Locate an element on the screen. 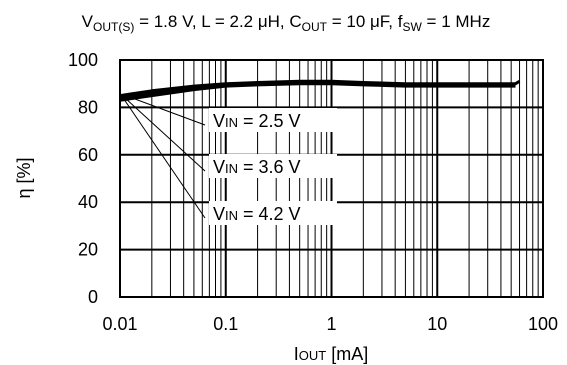 The image size is (567, 365). x-tick-label: 0.1 is located at coordinates (225, 324).